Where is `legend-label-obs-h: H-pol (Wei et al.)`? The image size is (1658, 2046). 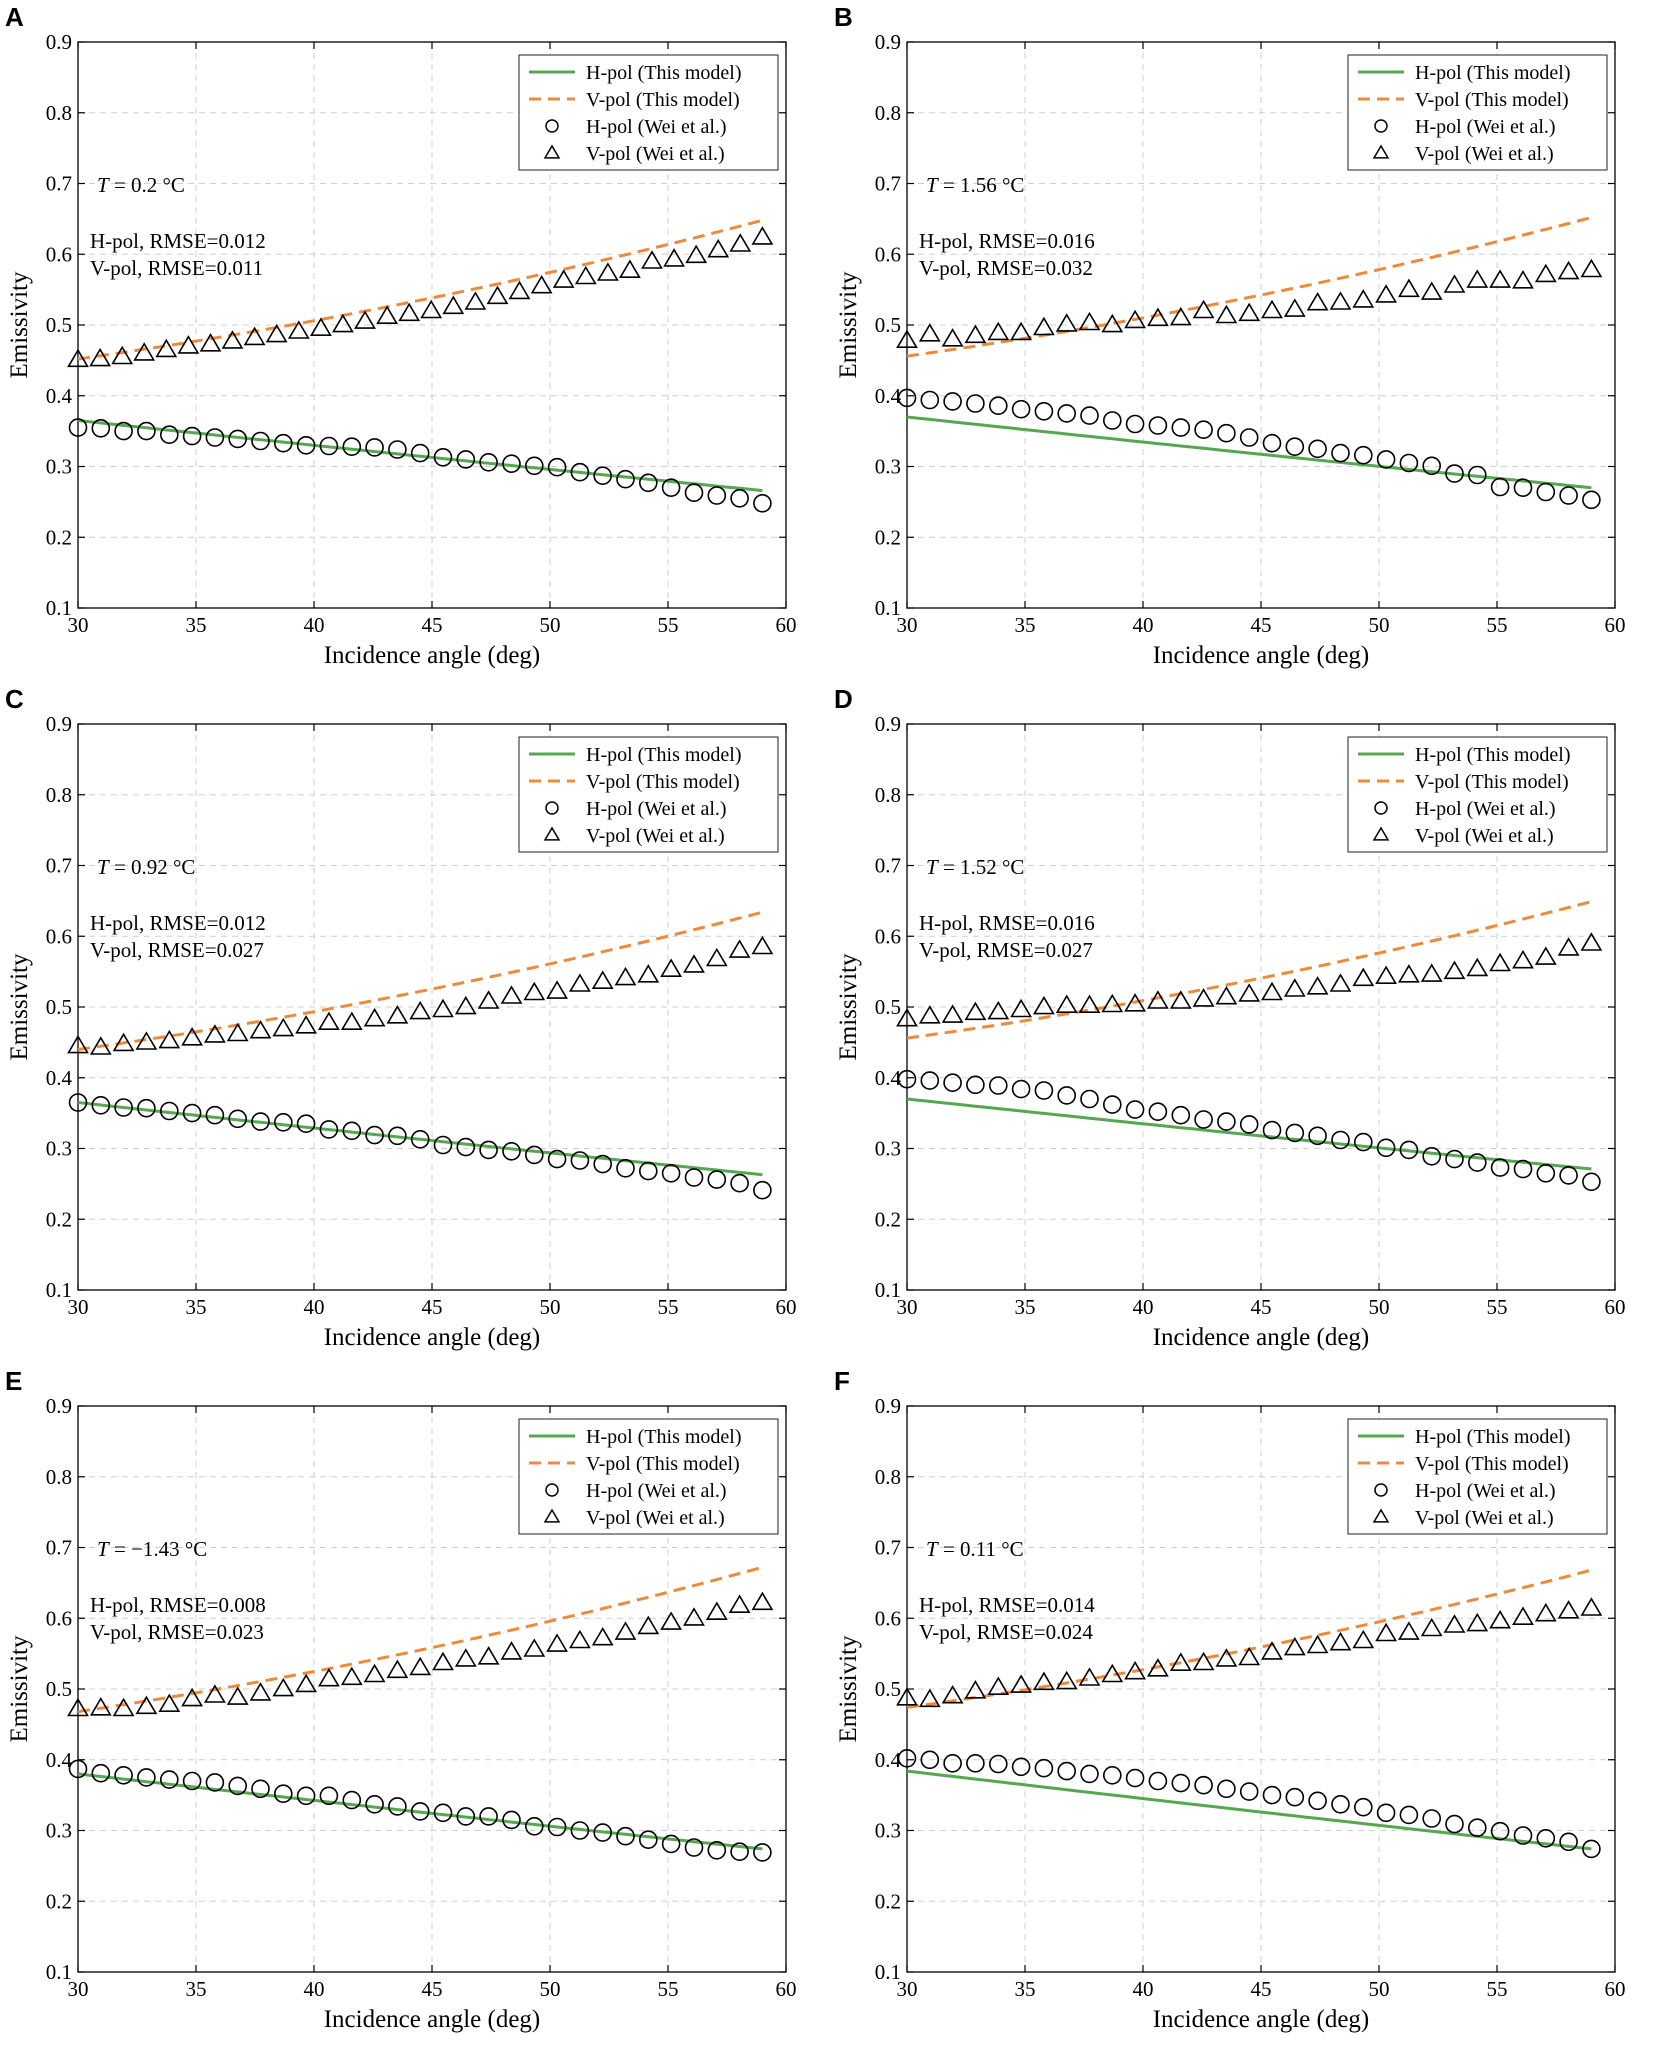 legend-label-obs-h: H-pol (Wei et al.) is located at coordinates (1485, 127).